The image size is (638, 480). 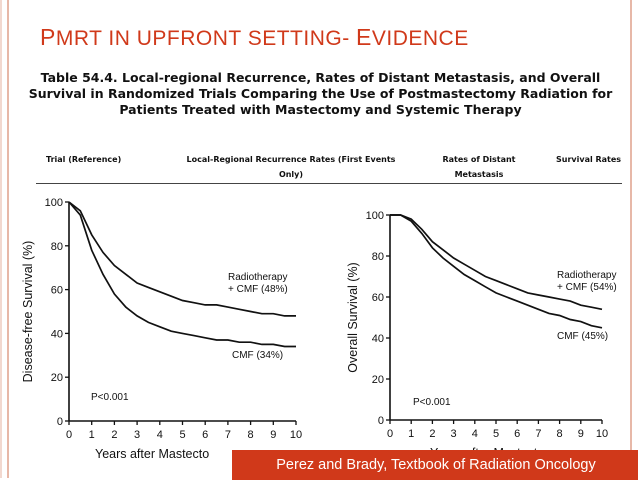 I want to click on title-initial-p: P, so click(x=48, y=37).